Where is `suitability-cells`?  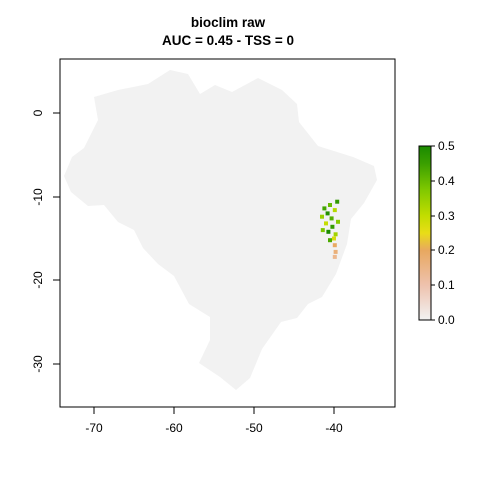
suitability-cells is located at coordinates (330, 229).